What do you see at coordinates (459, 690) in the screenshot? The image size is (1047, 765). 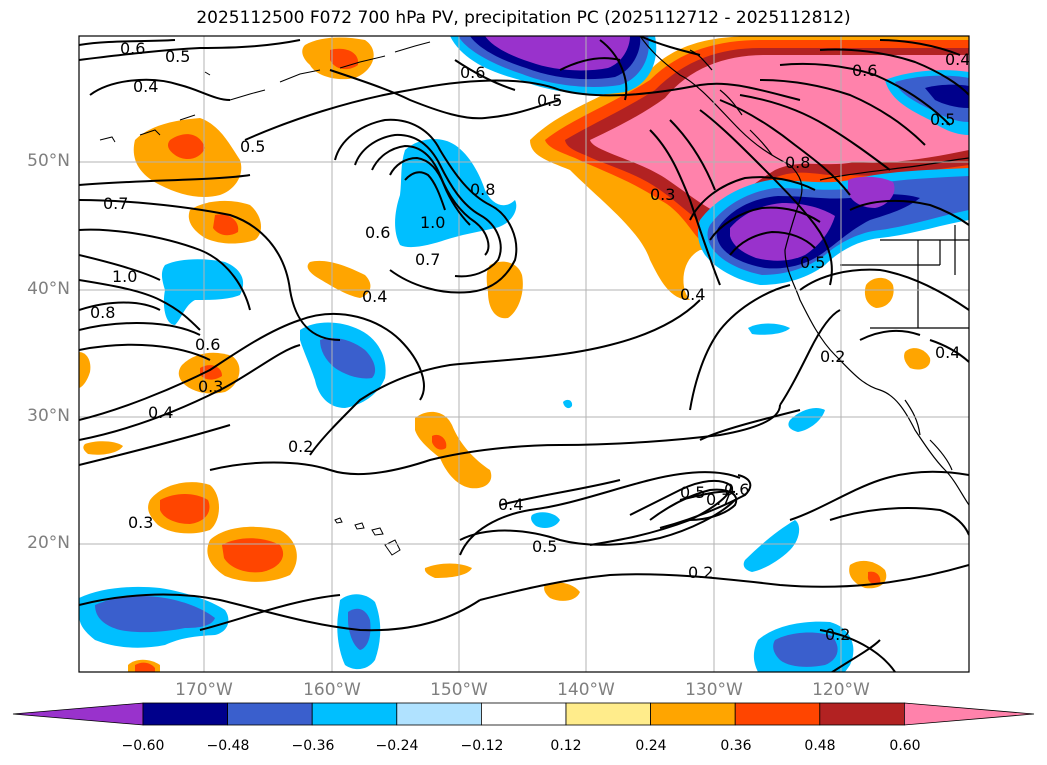 I see `lon-label: 150°W` at bounding box center [459, 690].